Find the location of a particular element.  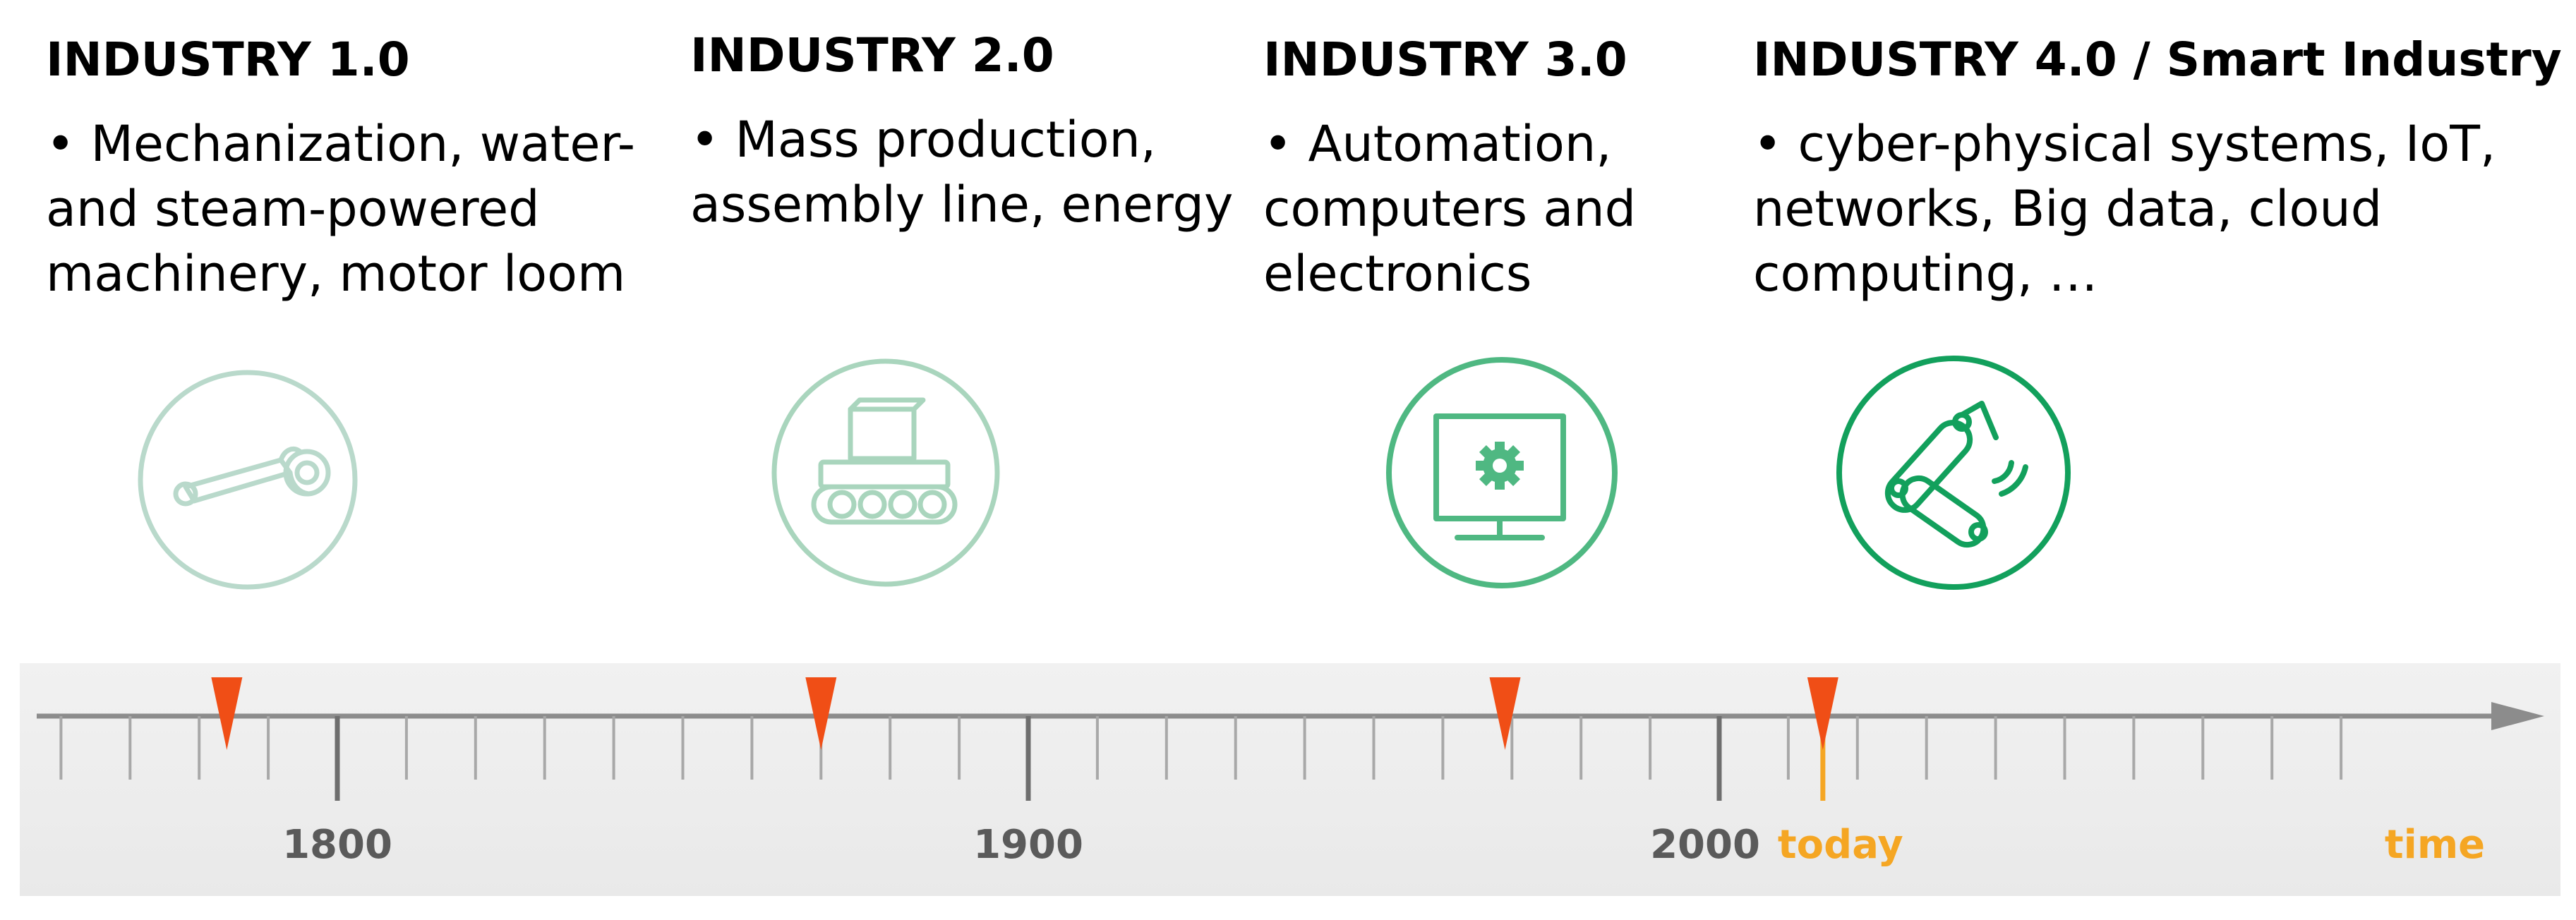

year-label-1800: 1800 is located at coordinates (337, 845).